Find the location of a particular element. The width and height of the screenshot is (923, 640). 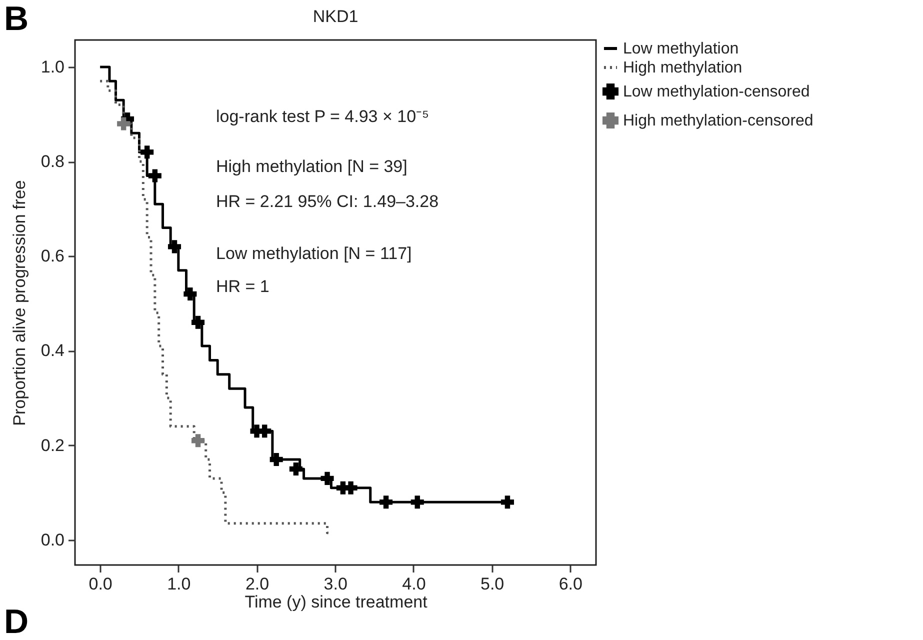

y-tick-label: 1.0 is located at coordinates (52, 66).